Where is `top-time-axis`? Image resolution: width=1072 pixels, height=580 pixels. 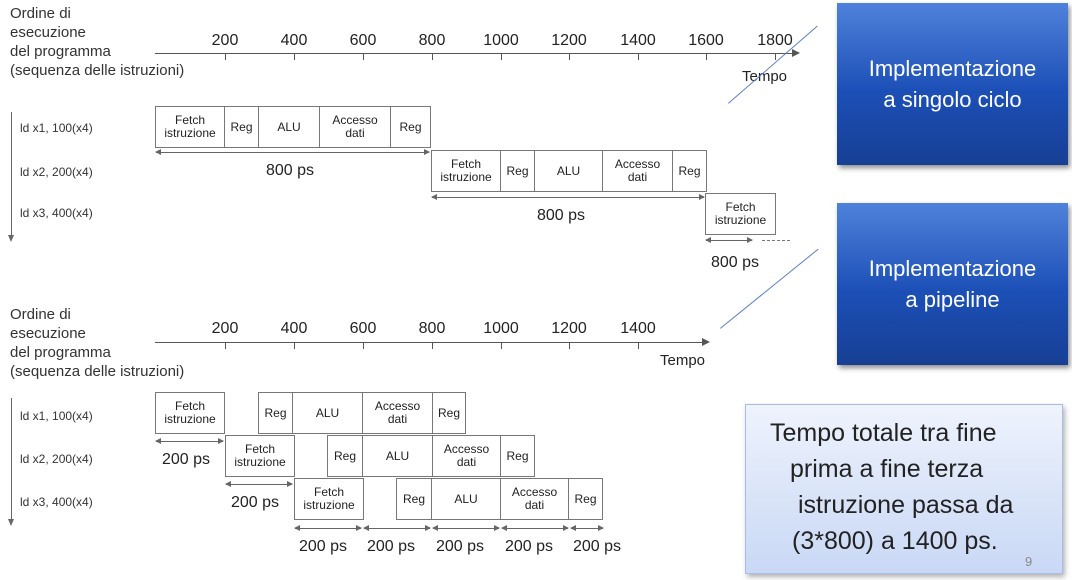
top-time-axis is located at coordinates (475, 53).